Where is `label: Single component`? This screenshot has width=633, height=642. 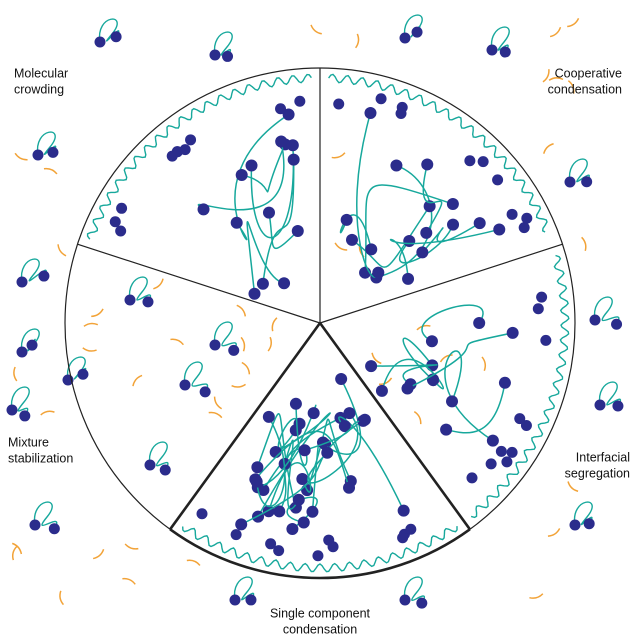
label: Single component is located at coordinates (320, 613).